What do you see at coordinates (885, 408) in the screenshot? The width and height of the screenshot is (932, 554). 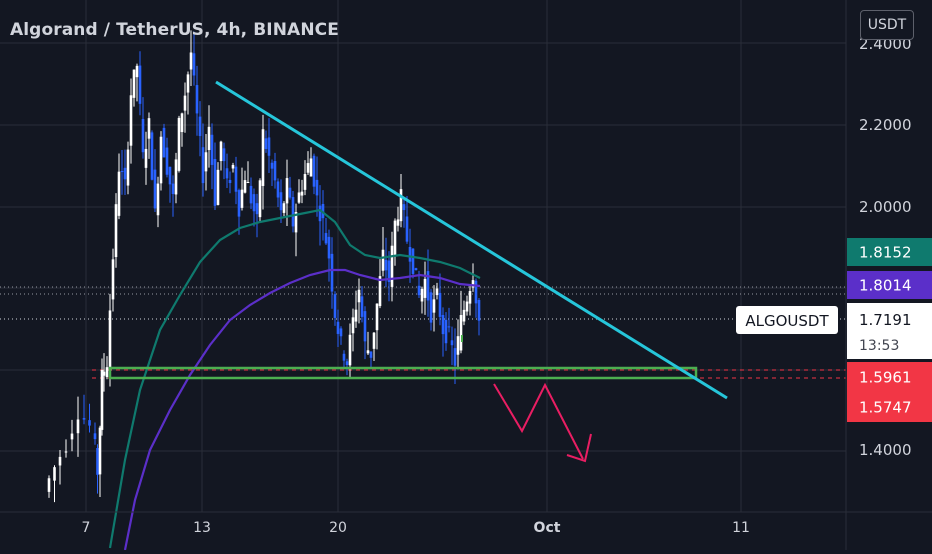 I see `badge-support-bottom-text: 1.5747` at bounding box center [885, 408].